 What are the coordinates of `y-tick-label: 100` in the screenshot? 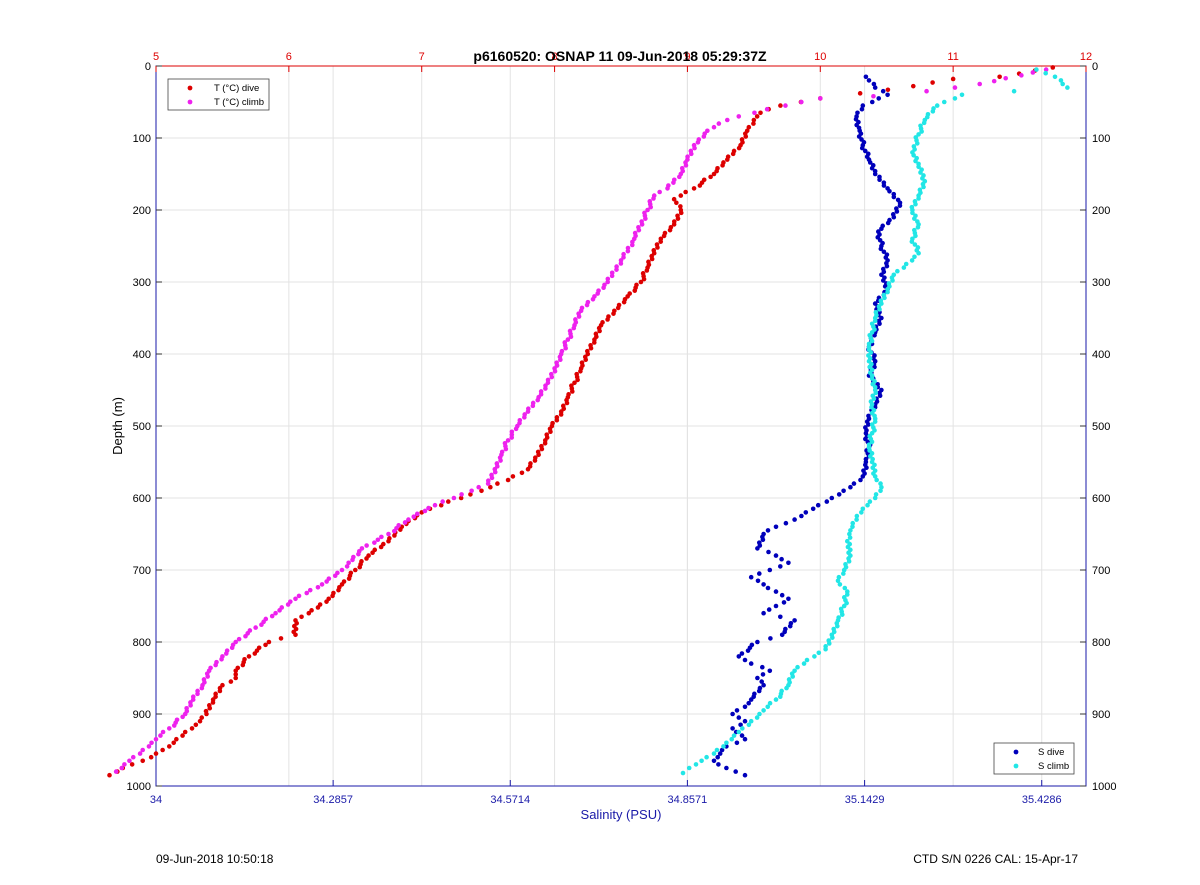 It's located at (142, 139).